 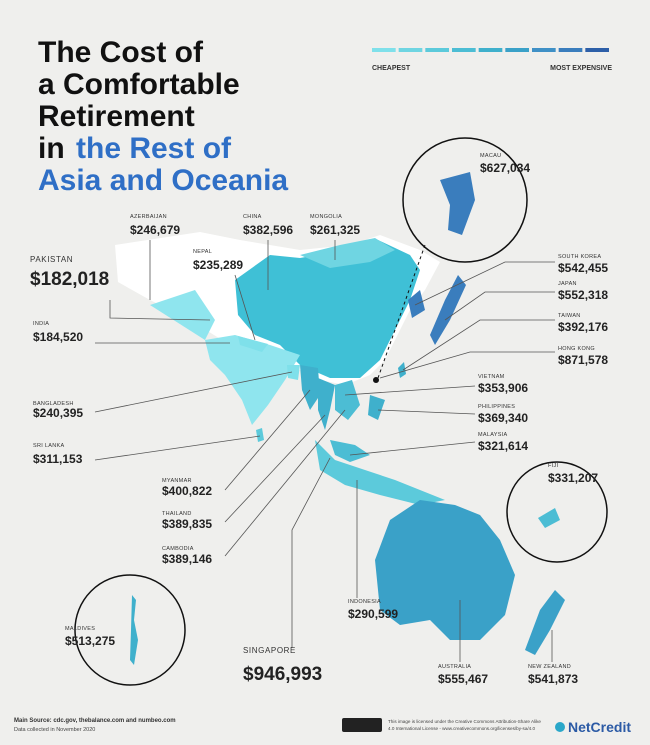 I want to click on macau, so click(x=457, y=203).